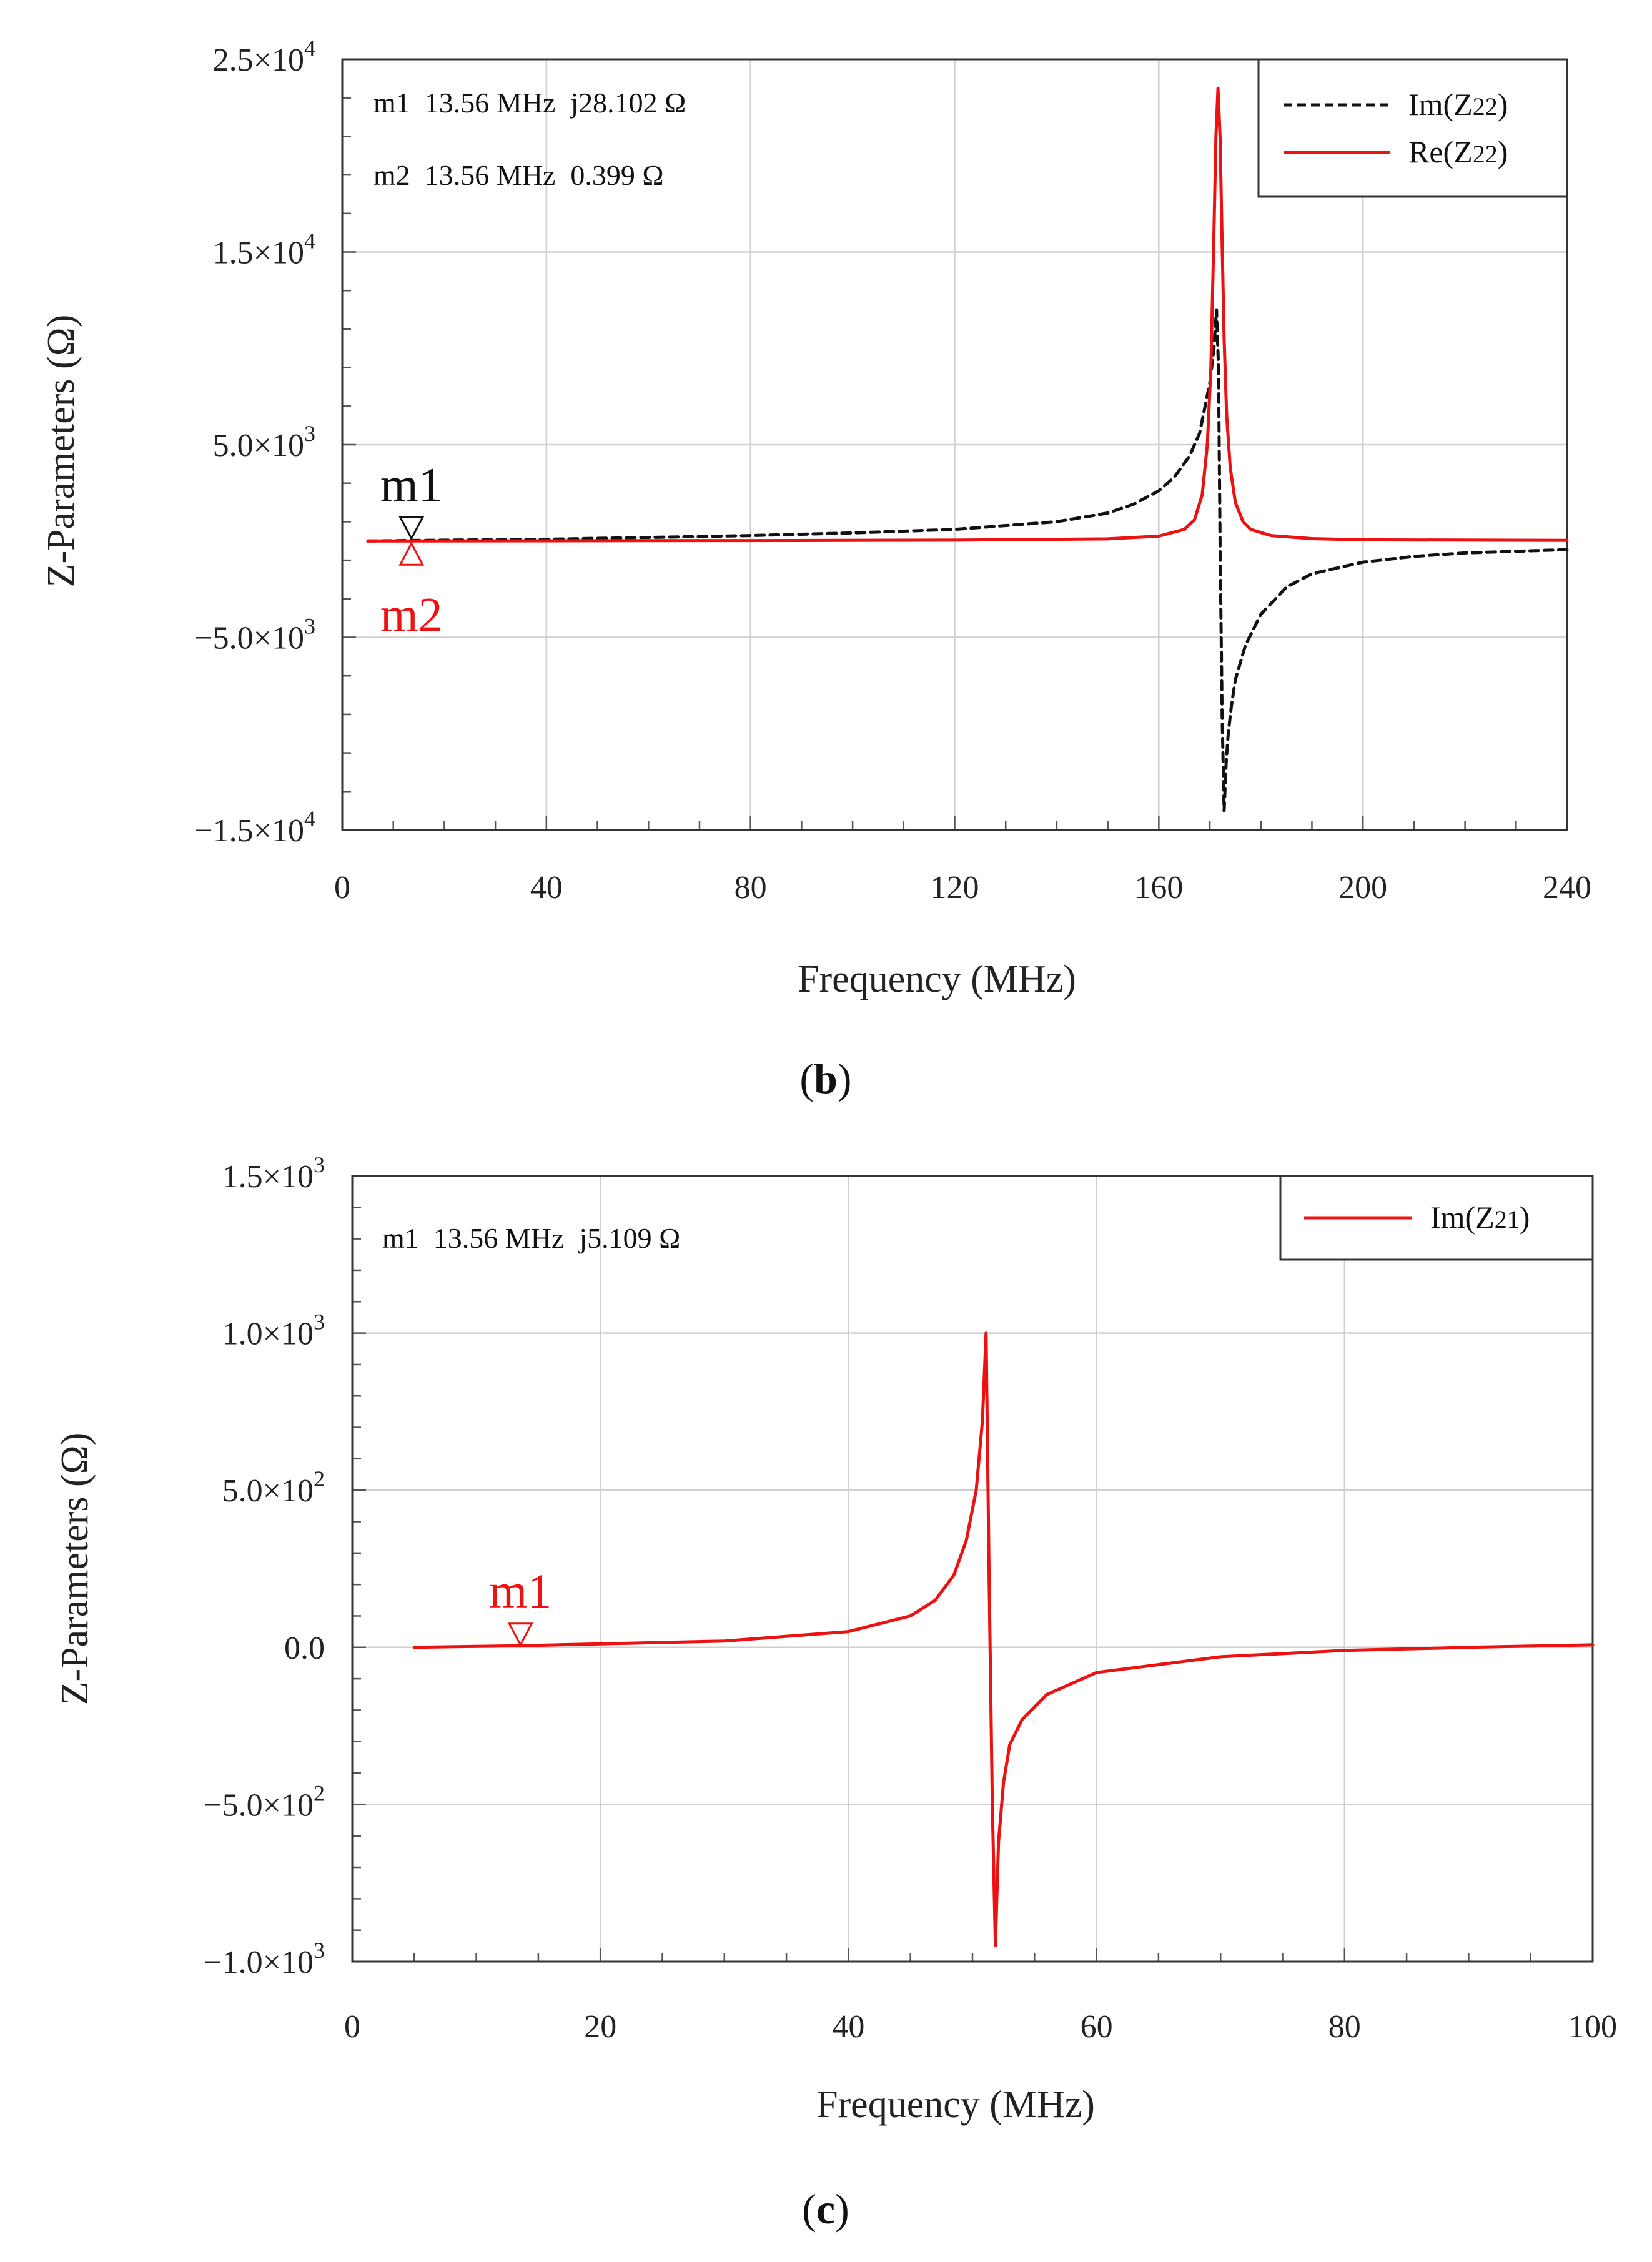 The image size is (1652, 2262). Describe the element at coordinates (955, 2104) in the screenshot. I see `x-axis-title-c: Frequency (MHz)` at that location.